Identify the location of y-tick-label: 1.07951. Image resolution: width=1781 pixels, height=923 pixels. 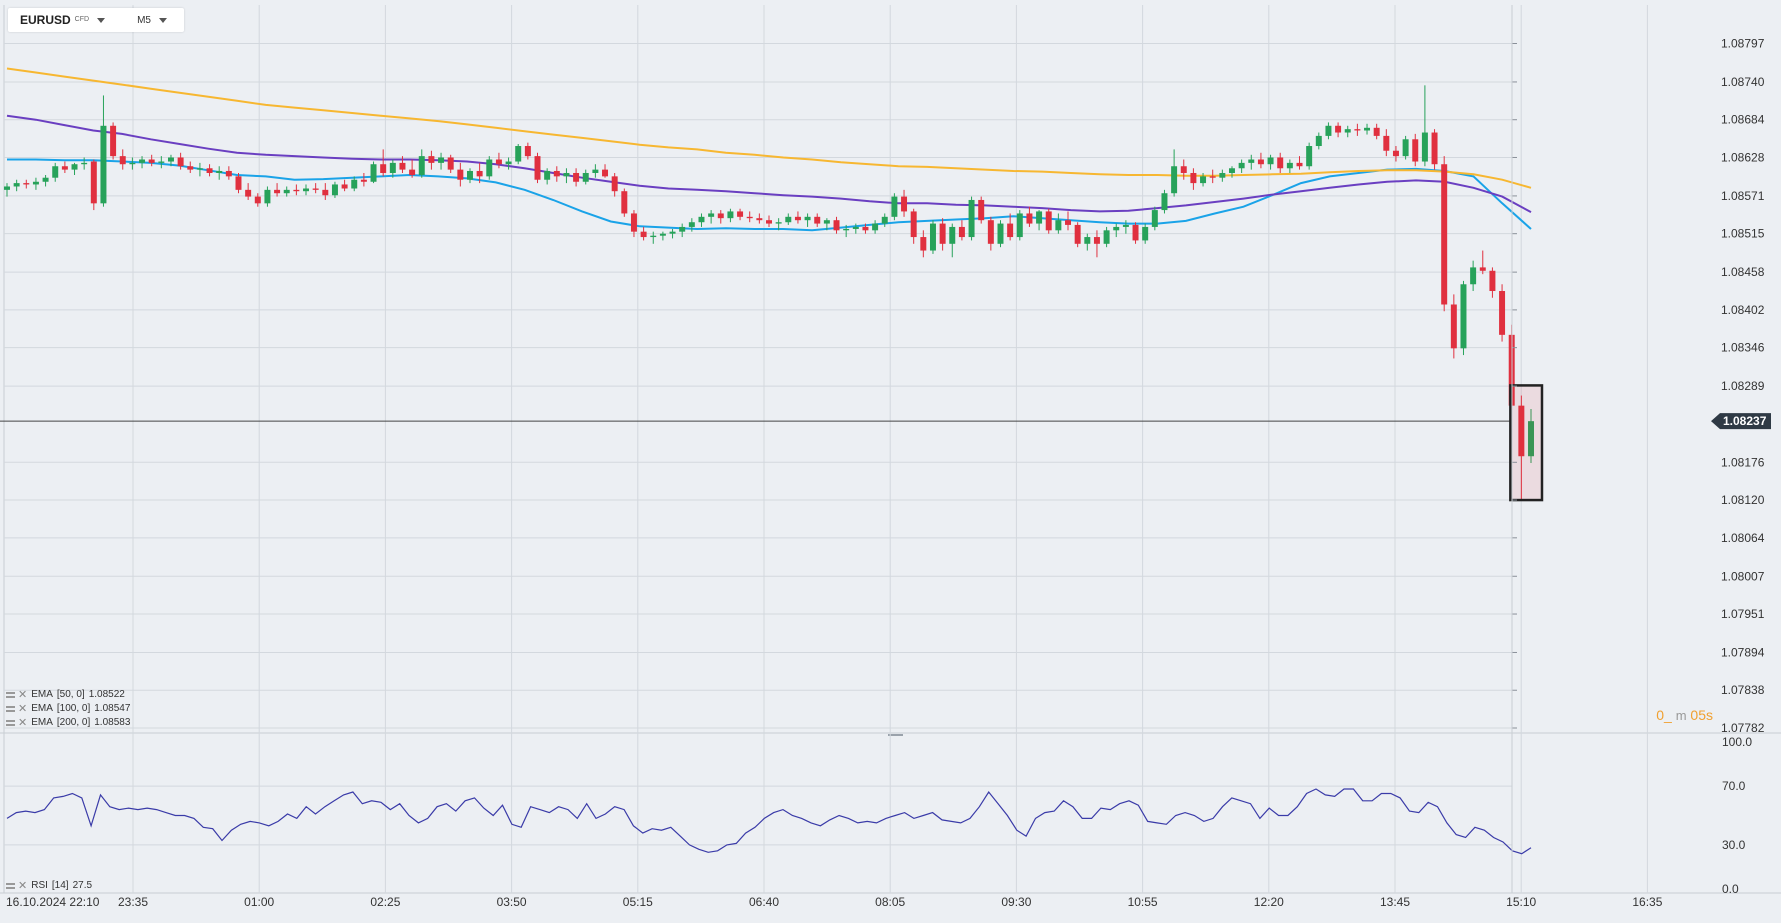
(1743, 614).